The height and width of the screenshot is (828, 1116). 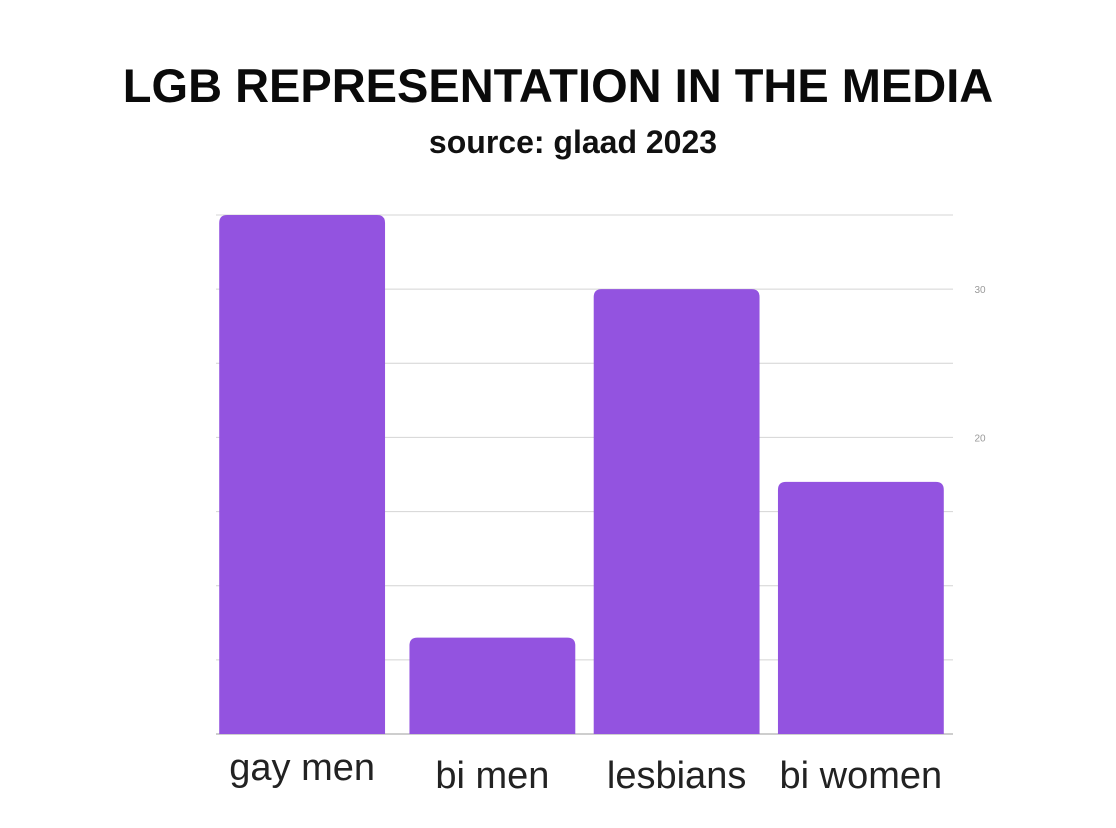 I want to click on category-label: bi men, so click(x=492, y=776).